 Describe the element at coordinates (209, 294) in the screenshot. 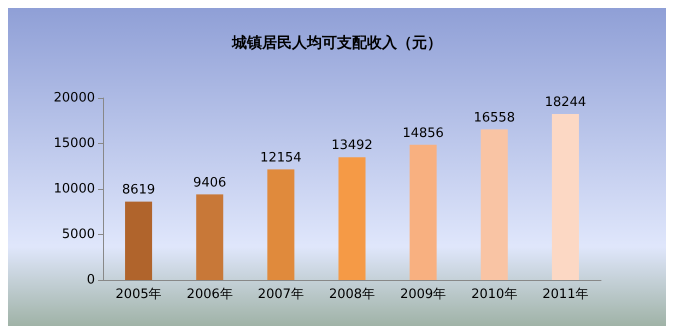

I see `x-tick-label: 2006年` at that location.